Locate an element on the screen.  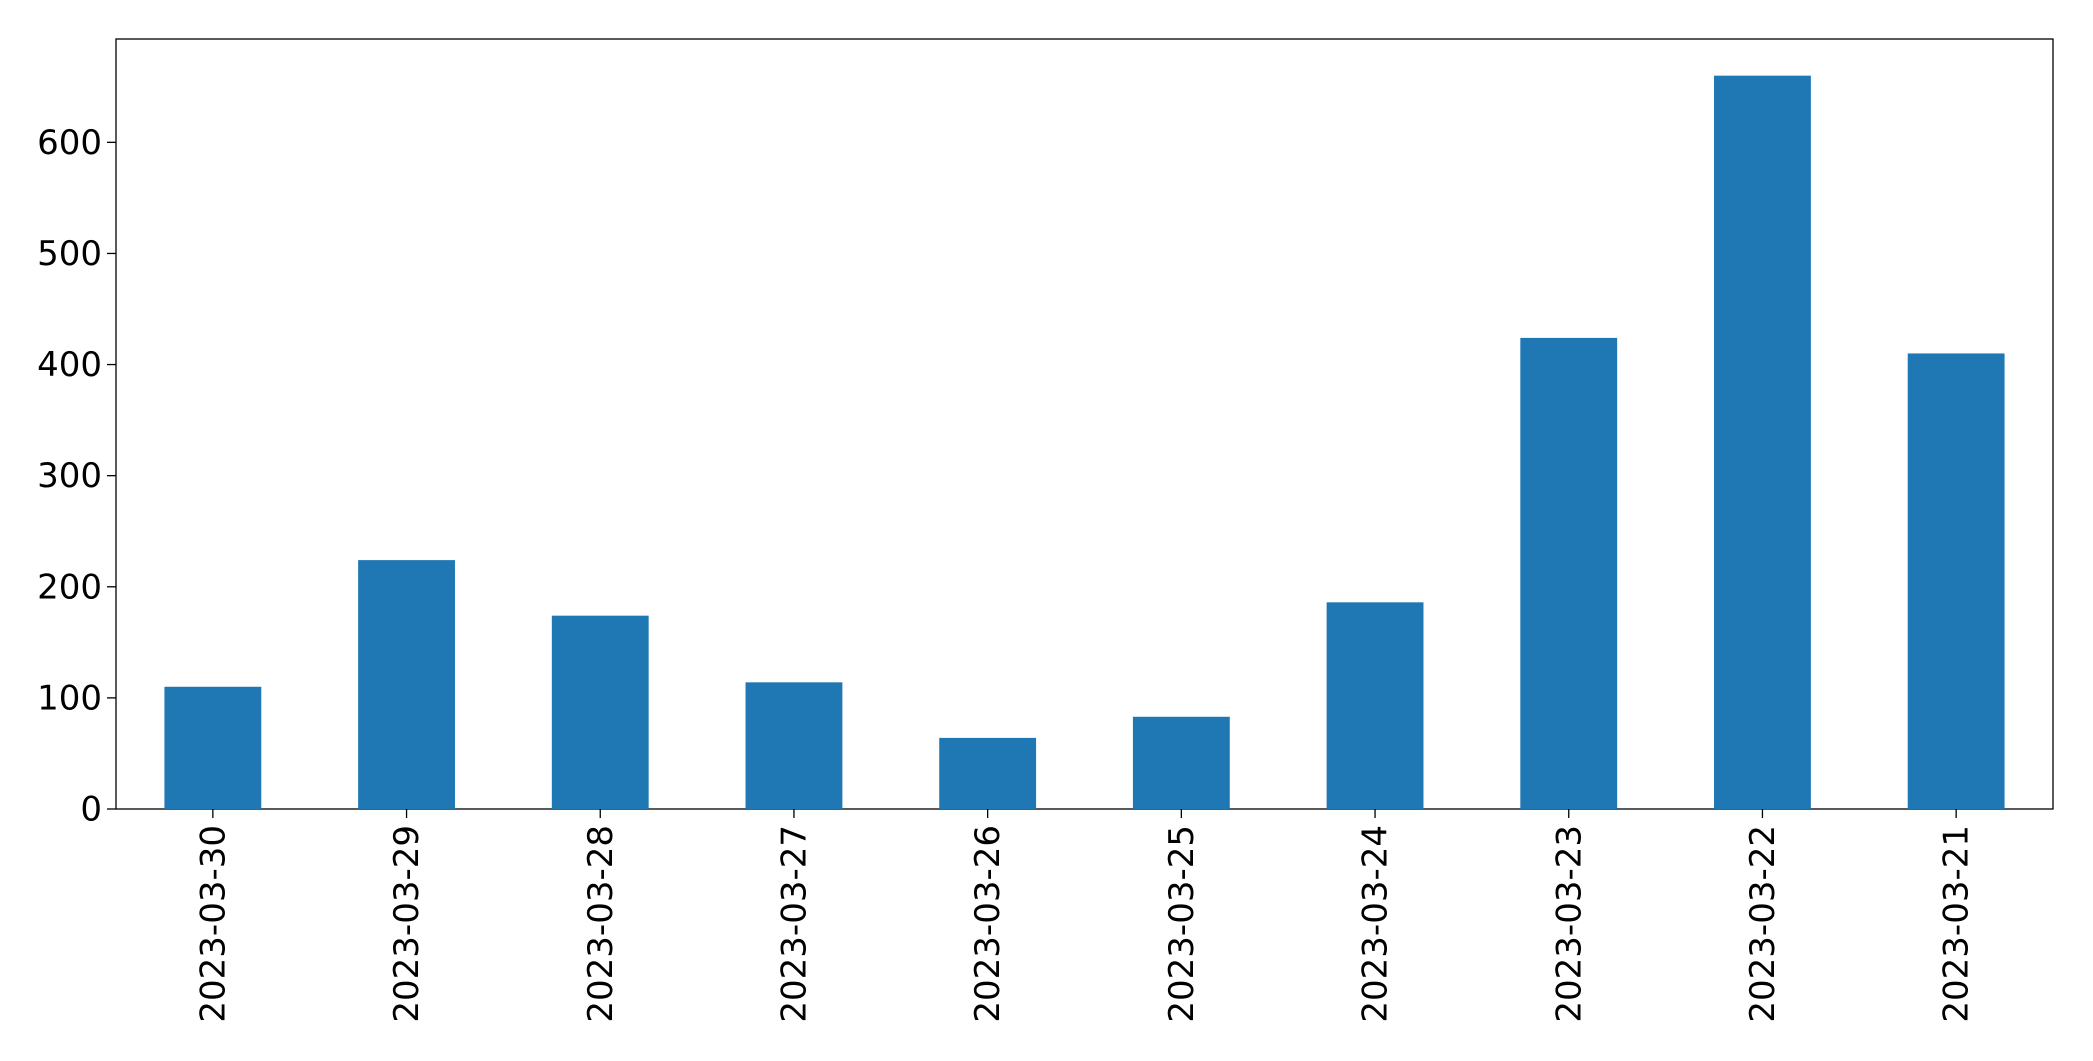
x-tick-label: 2023-03-30 is located at coordinates (213, 924).